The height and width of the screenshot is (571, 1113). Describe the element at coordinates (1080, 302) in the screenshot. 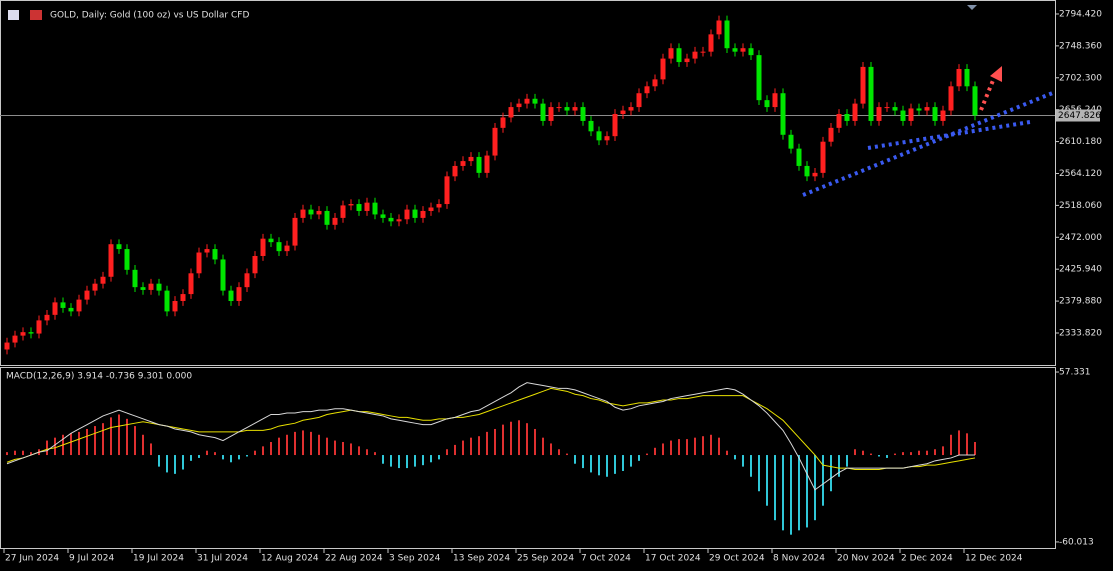

I see `y-tick-label: 2379.880` at that location.